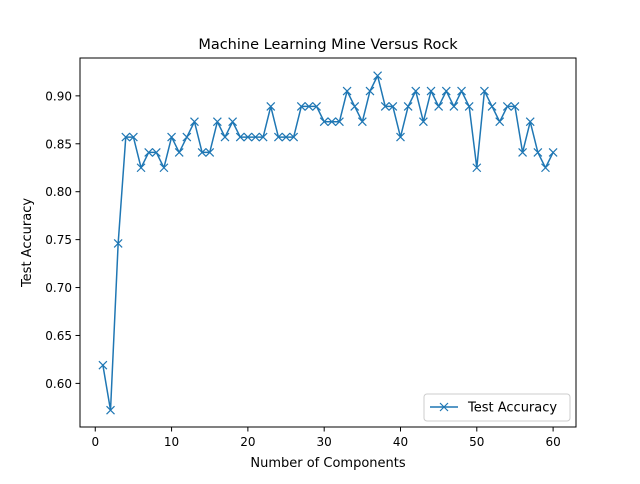 This screenshot has height=484, width=640. I want to click on legend: Test Accuracy, so click(497, 407).